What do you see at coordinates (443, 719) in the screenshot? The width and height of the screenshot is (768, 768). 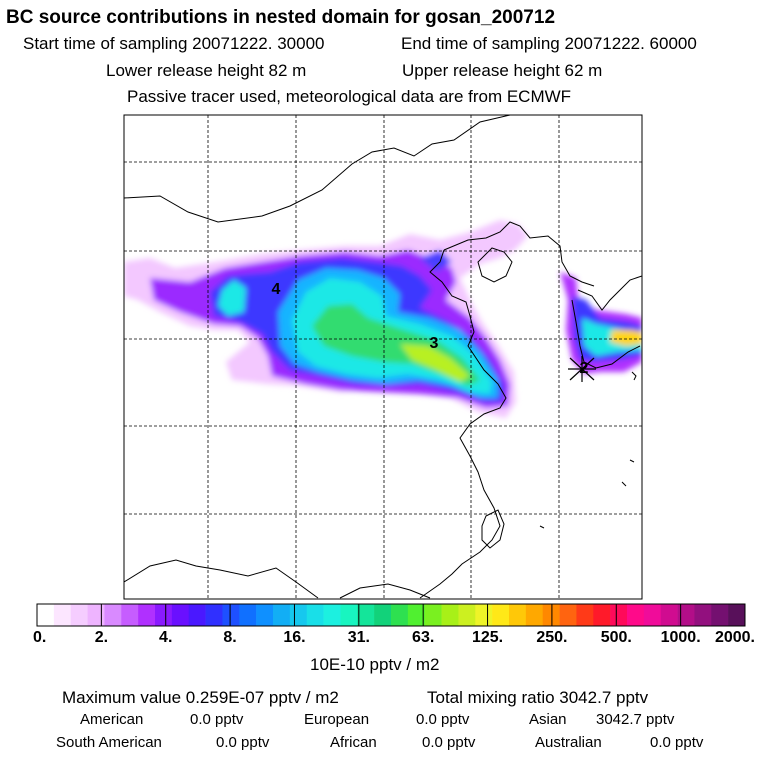 I see `european-value: 0.0 pptv` at bounding box center [443, 719].